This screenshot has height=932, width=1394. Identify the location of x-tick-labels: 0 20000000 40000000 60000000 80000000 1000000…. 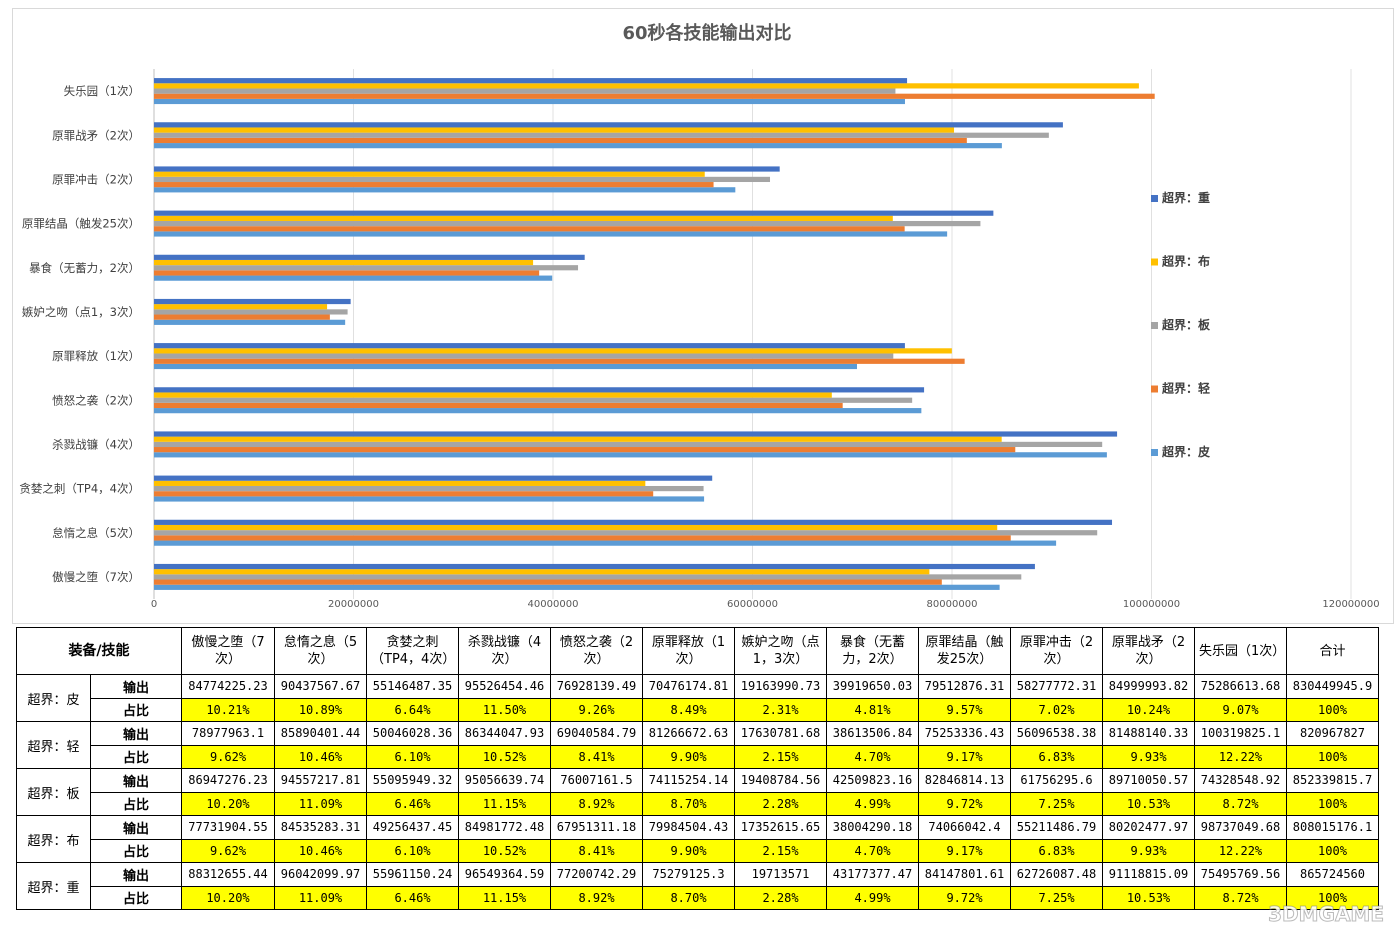
(765, 604).